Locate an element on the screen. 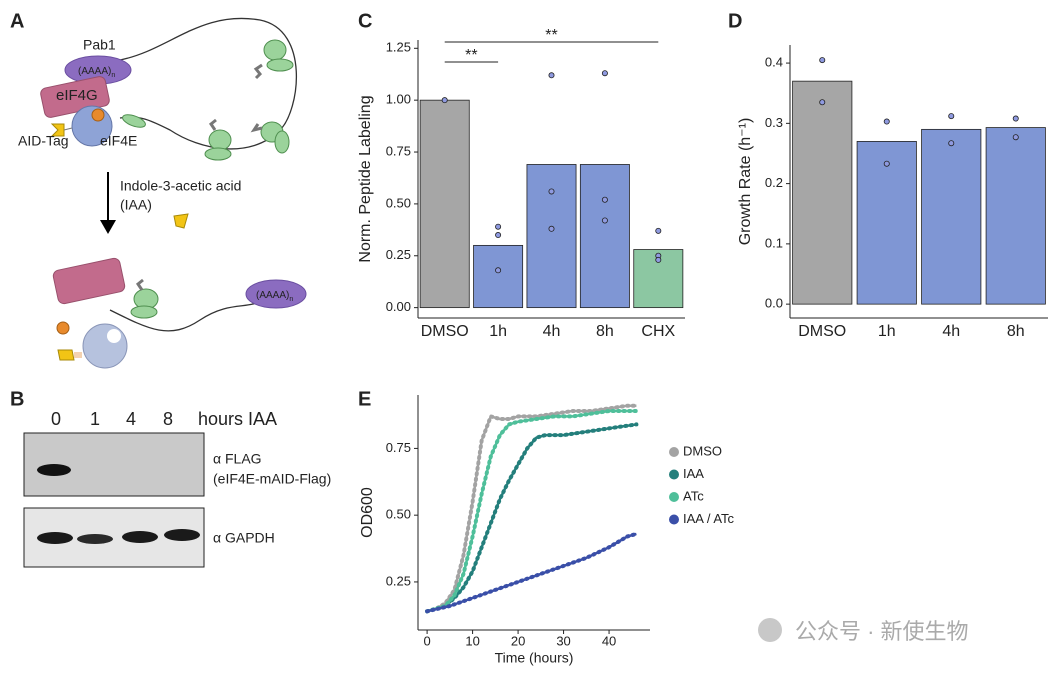  treatment-abbr: (IAA) is located at coordinates (136, 205).